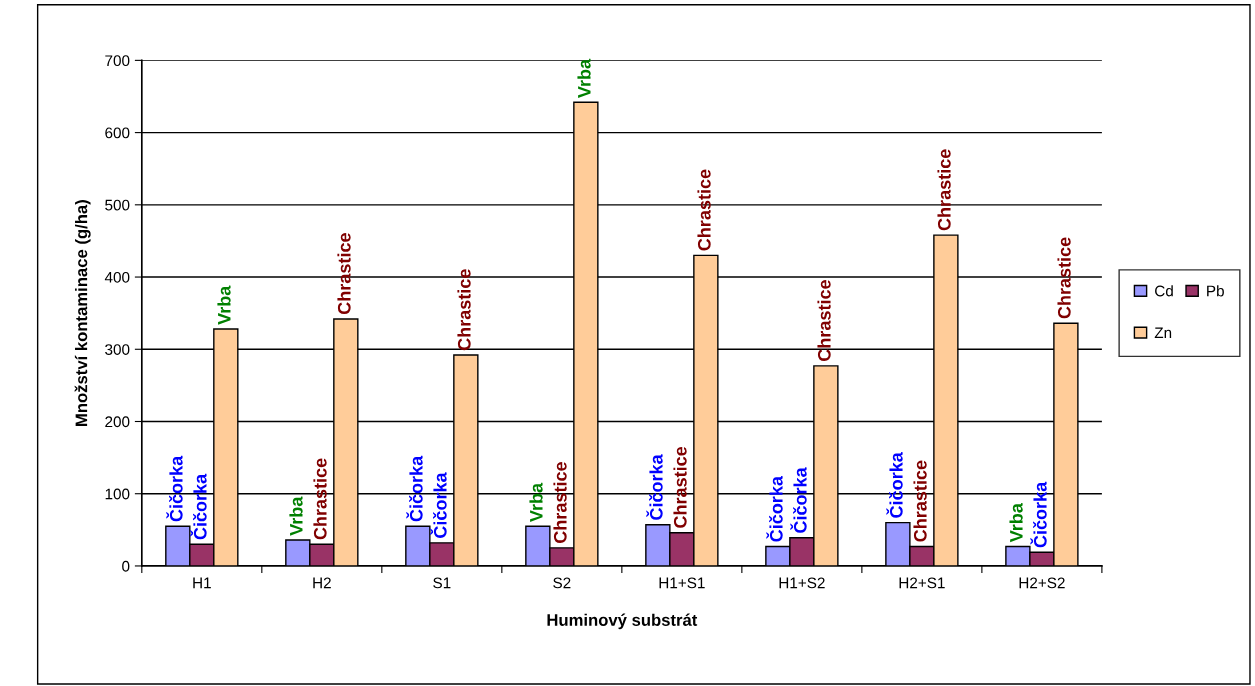  What do you see at coordinates (117, 133) in the screenshot?
I see `y-tick-label: 600` at bounding box center [117, 133].